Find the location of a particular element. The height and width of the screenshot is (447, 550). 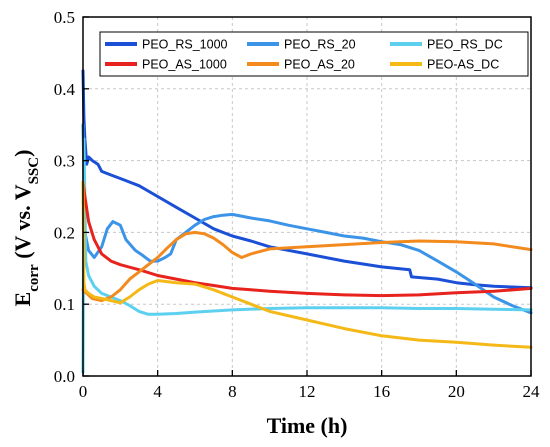

y-axis-title-sub2: SSC is located at coordinates (34, 171).